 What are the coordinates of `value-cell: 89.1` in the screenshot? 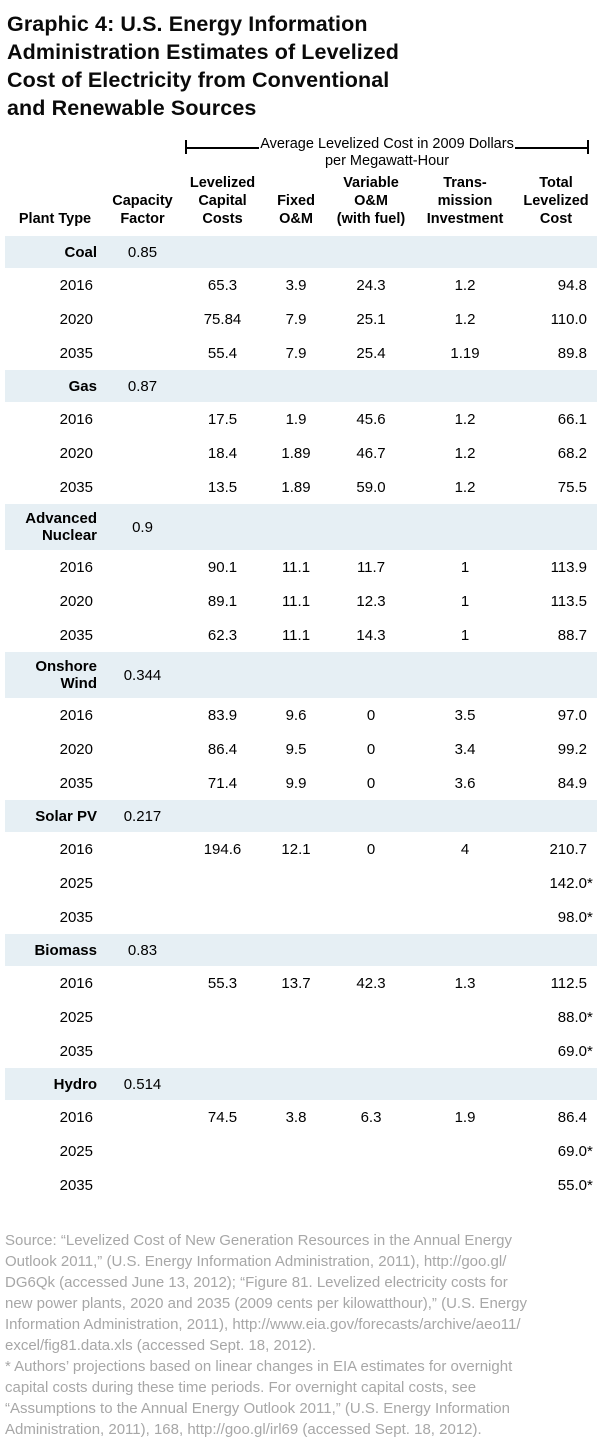 It's located at (222, 601).